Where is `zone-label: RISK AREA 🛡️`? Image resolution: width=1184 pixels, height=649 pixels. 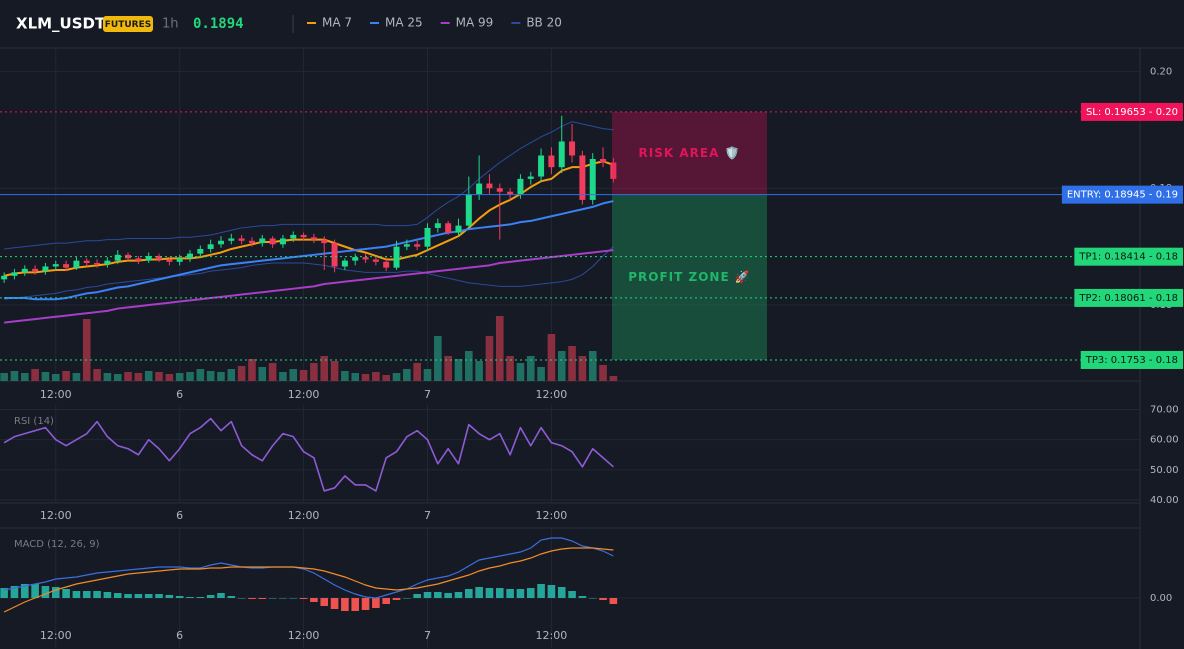 zone-label: RISK AREA 🛡️ is located at coordinates (690, 153).